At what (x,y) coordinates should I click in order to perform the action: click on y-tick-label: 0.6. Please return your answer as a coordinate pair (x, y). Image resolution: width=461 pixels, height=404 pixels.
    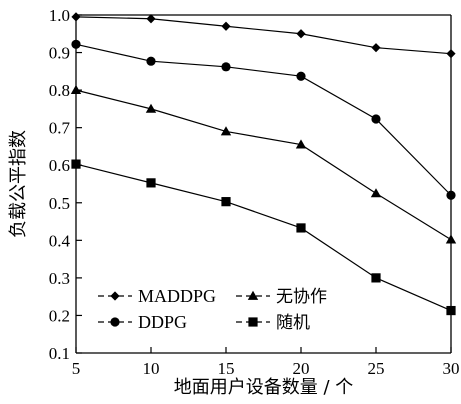
    Looking at the image, I should click on (59, 165).